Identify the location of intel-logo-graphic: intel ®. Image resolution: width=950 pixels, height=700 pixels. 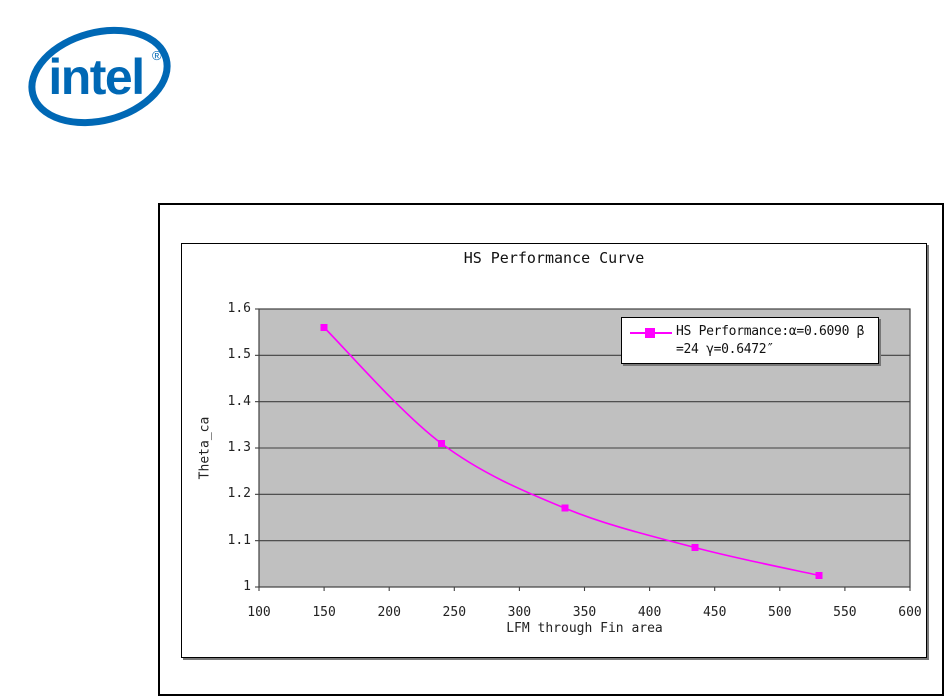
(99, 76).